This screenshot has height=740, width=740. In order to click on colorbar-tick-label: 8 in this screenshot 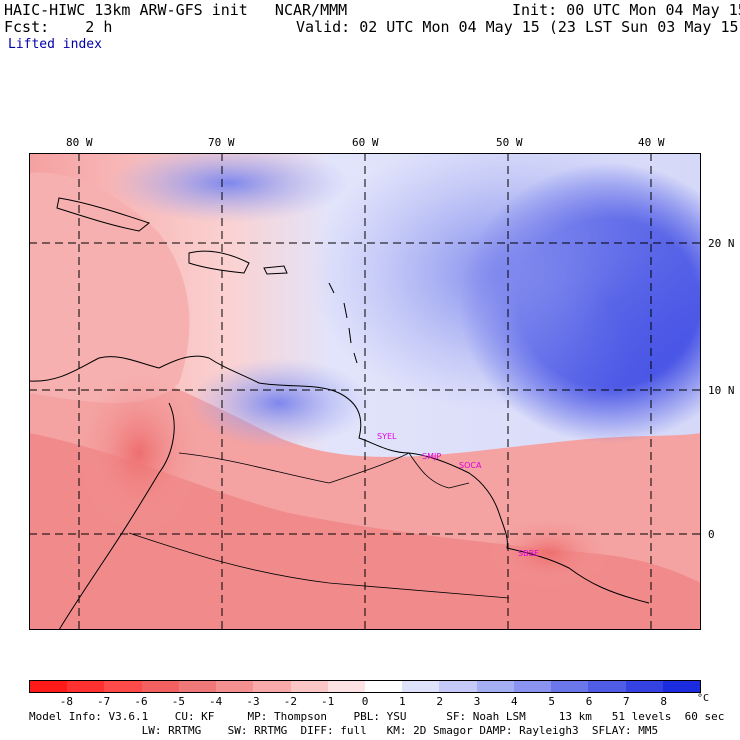, I will do `click(663, 701)`.